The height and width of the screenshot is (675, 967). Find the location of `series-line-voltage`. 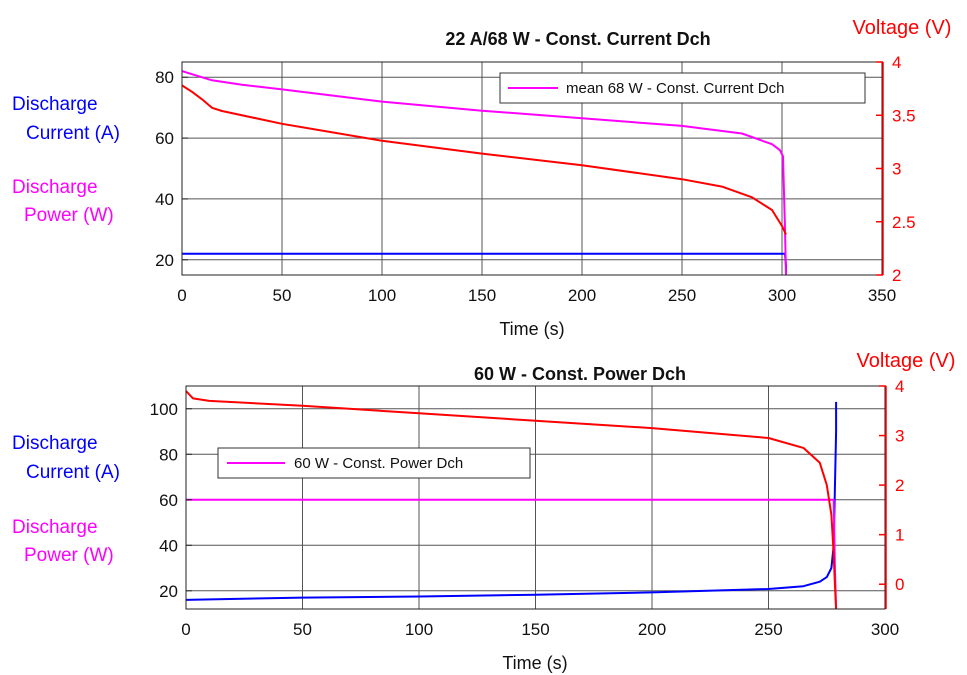

series-line-voltage is located at coordinates (484, 159).